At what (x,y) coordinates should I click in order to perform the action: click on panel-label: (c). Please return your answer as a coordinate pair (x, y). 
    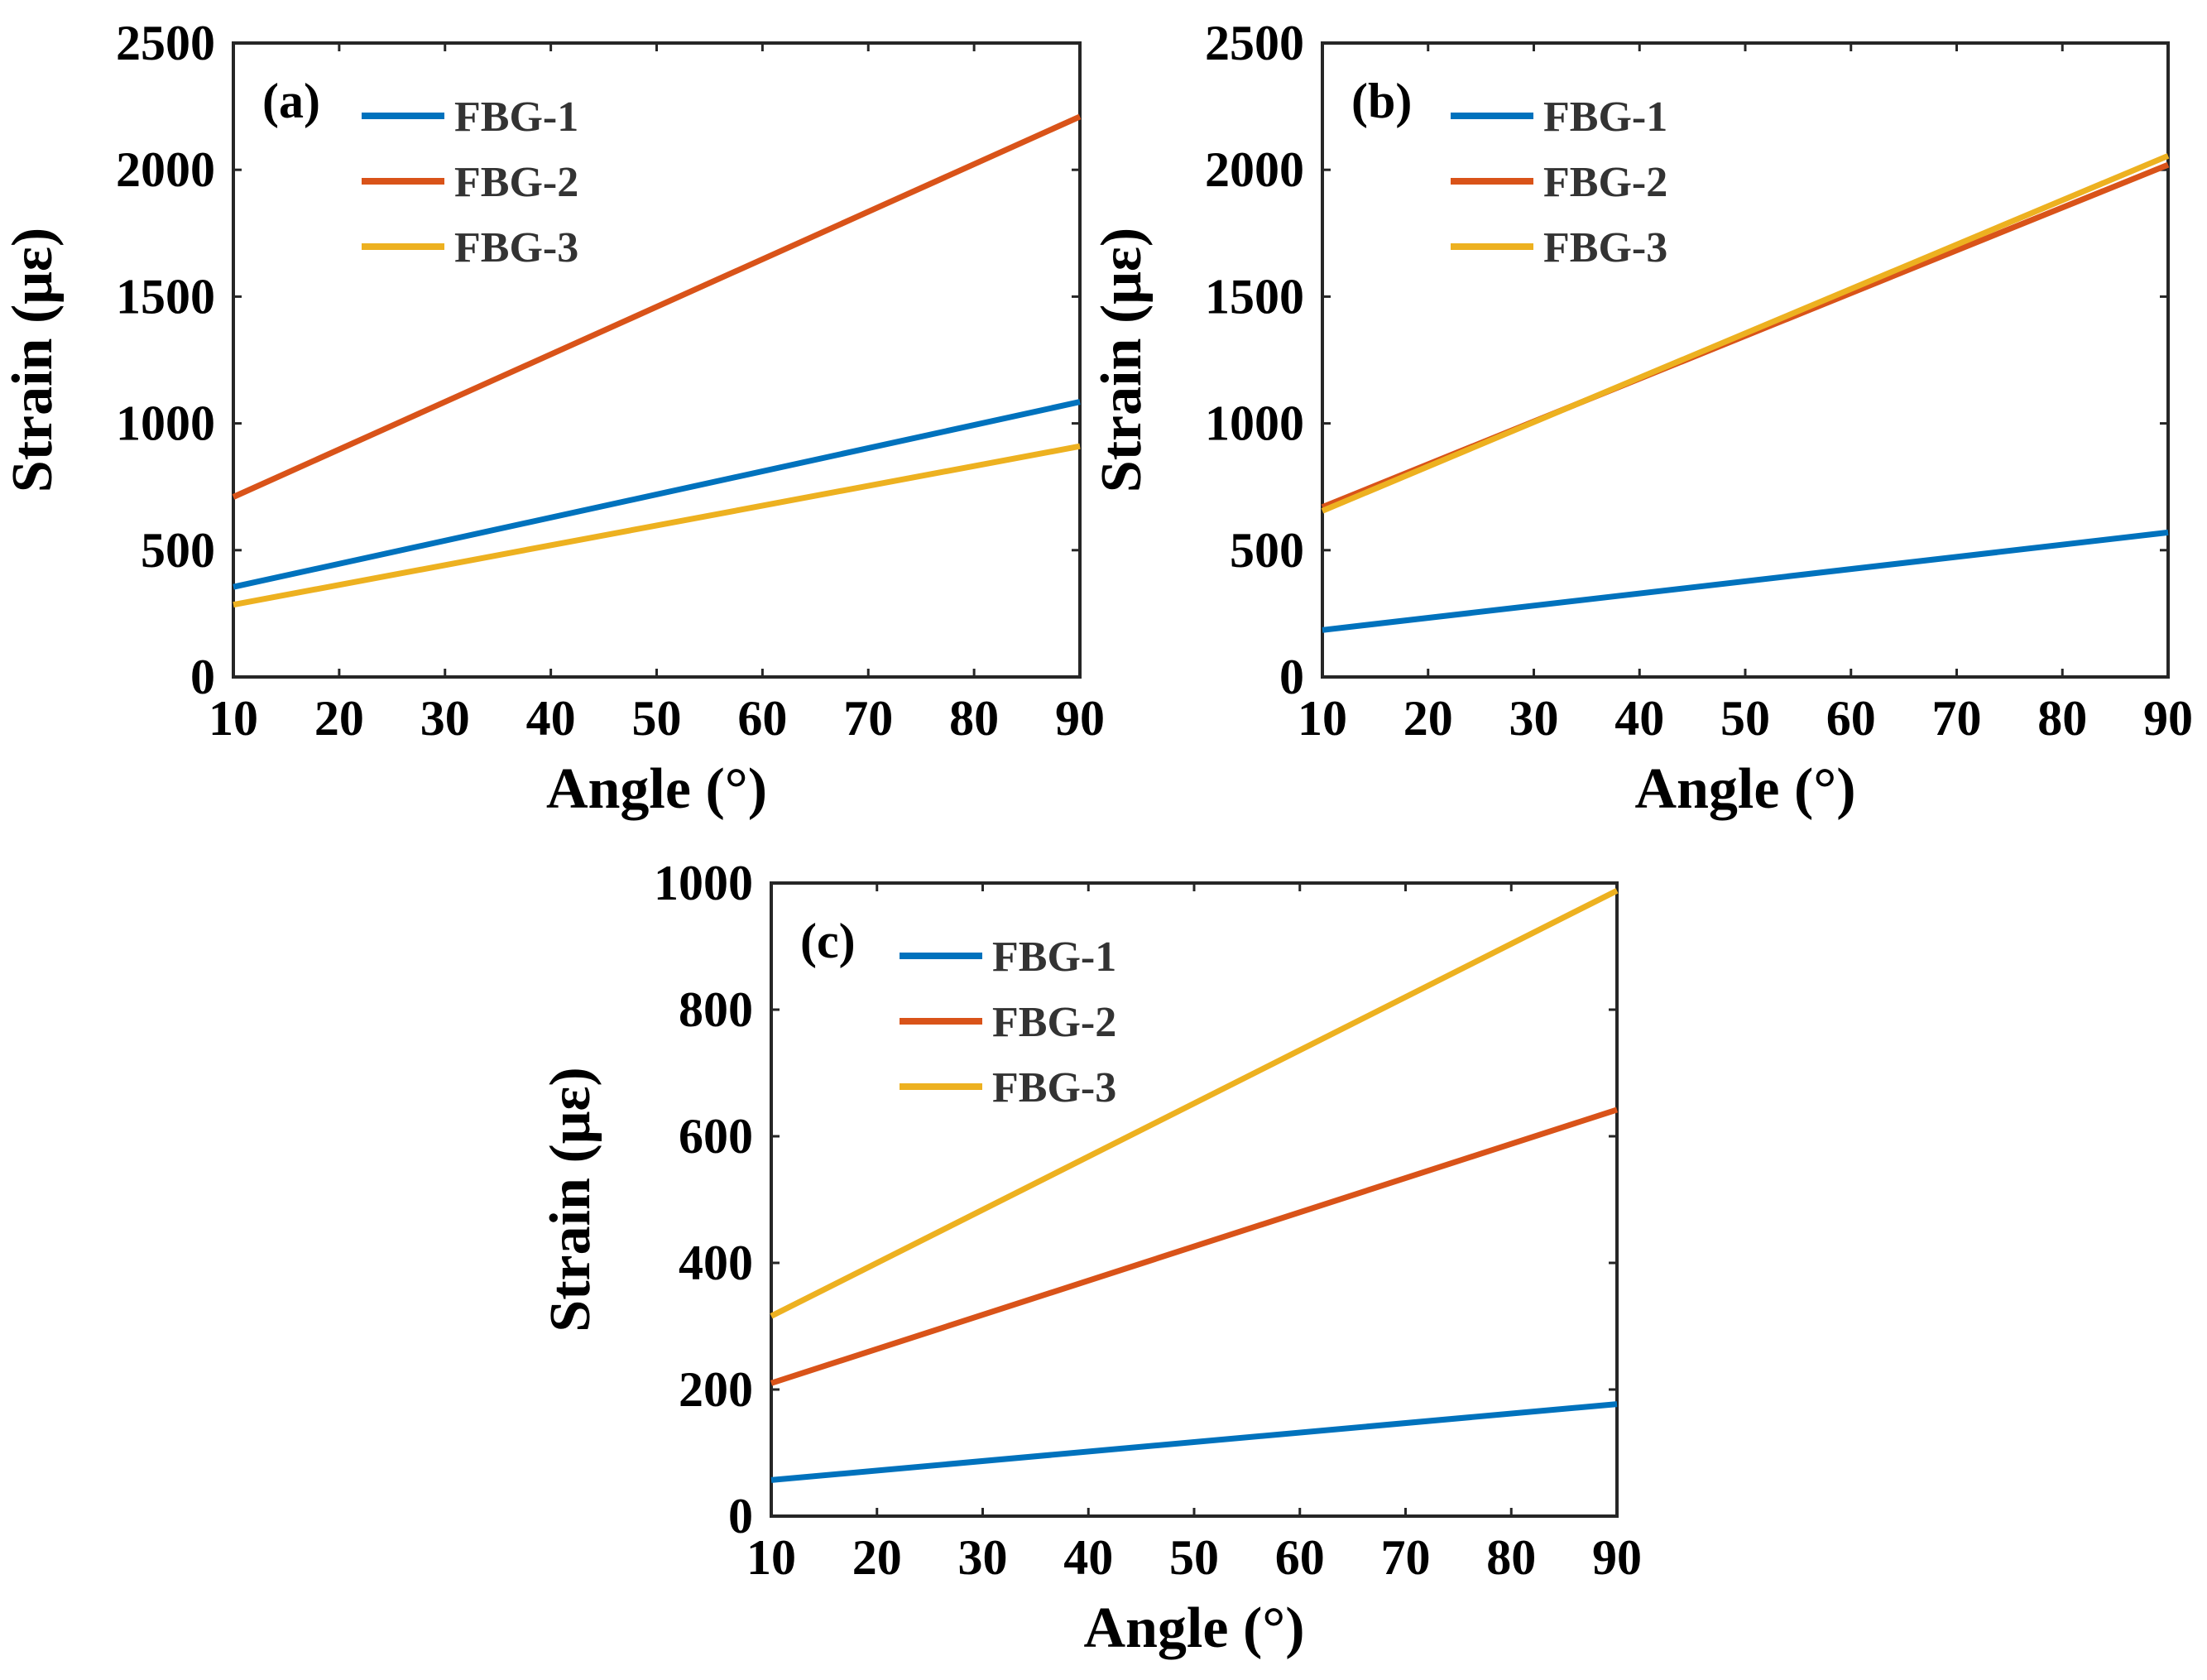
    Looking at the image, I should click on (828, 941).